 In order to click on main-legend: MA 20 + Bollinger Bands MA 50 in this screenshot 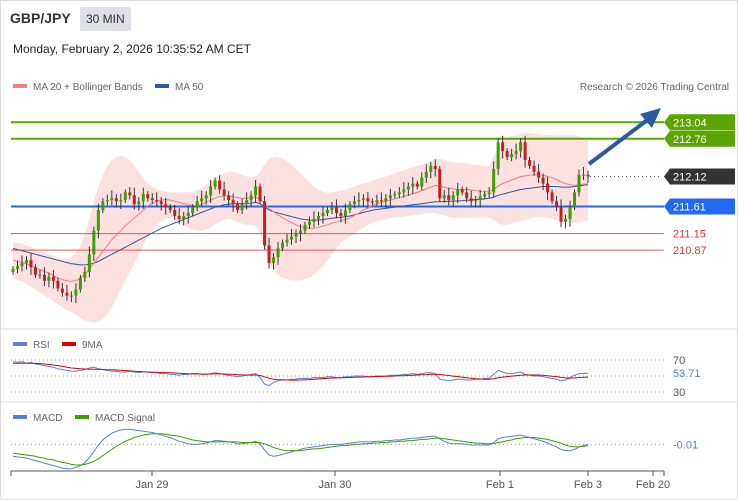, I will do `click(108, 87)`.